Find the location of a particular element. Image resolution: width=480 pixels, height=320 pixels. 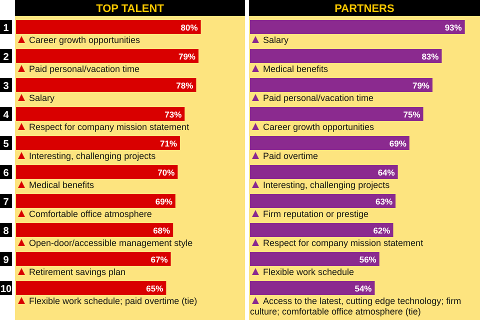

text: 2 is located at coordinates (6, 57).